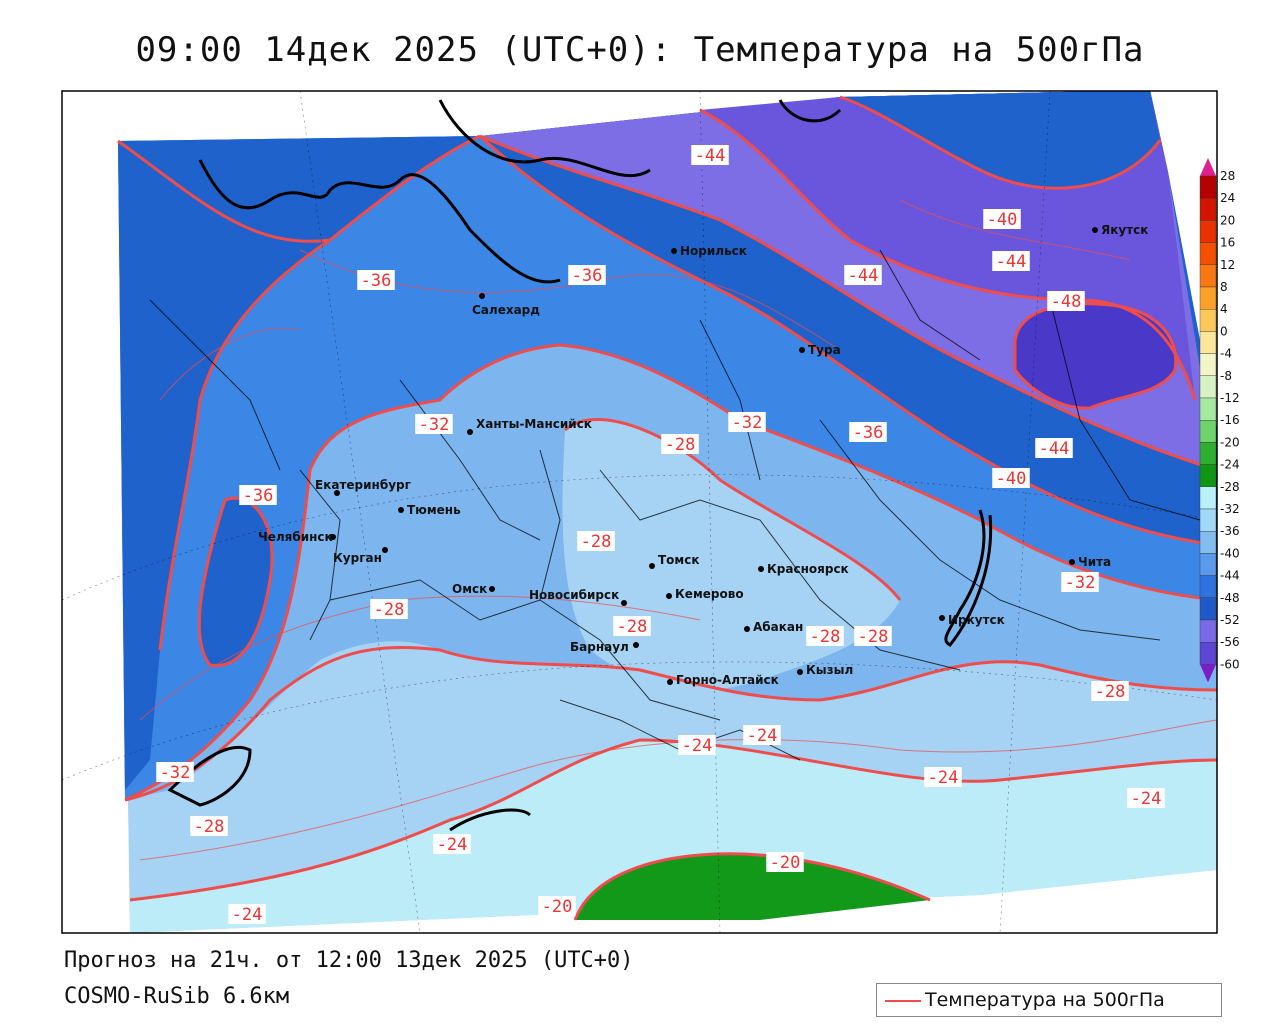  What do you see at coordinates (1208, 673) in the screenshot?
I see `colorbar-min-arrow` at bounding box center [1208, 673].